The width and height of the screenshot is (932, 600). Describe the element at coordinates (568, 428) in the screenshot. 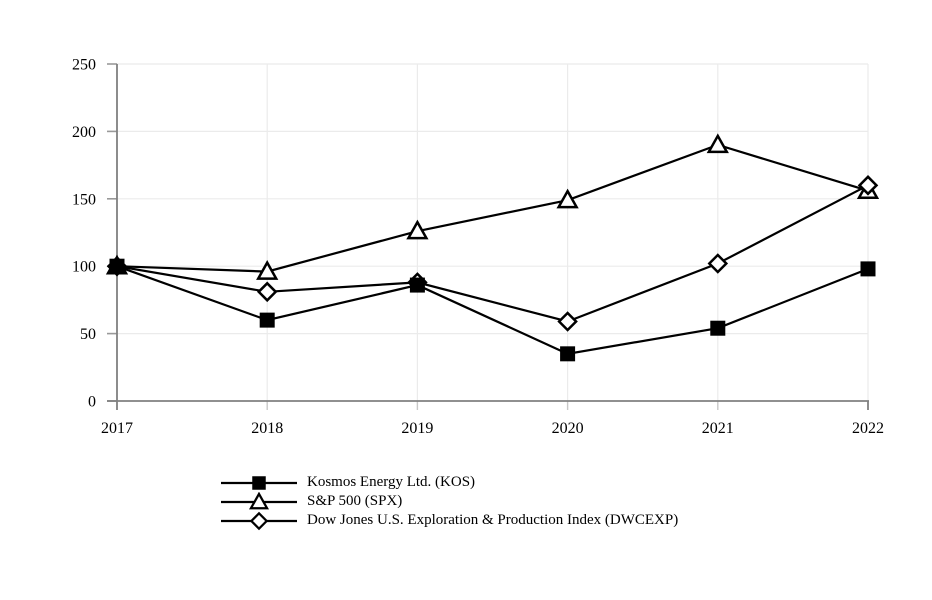

I see `x-tick-label: 2020` at that location.